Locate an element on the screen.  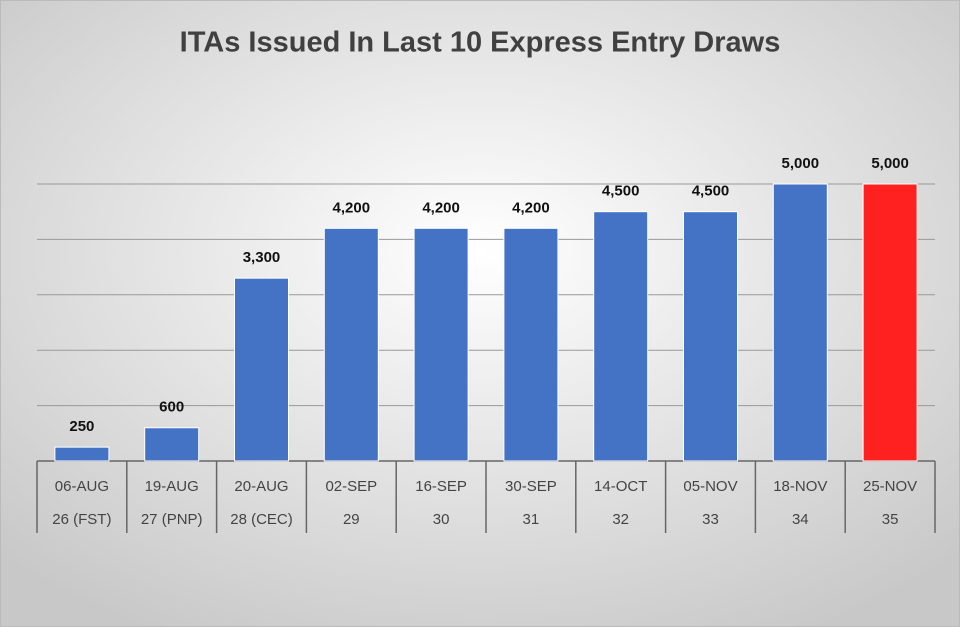
x-tick-label: 06-AUG is located at coordinates (82, 486).